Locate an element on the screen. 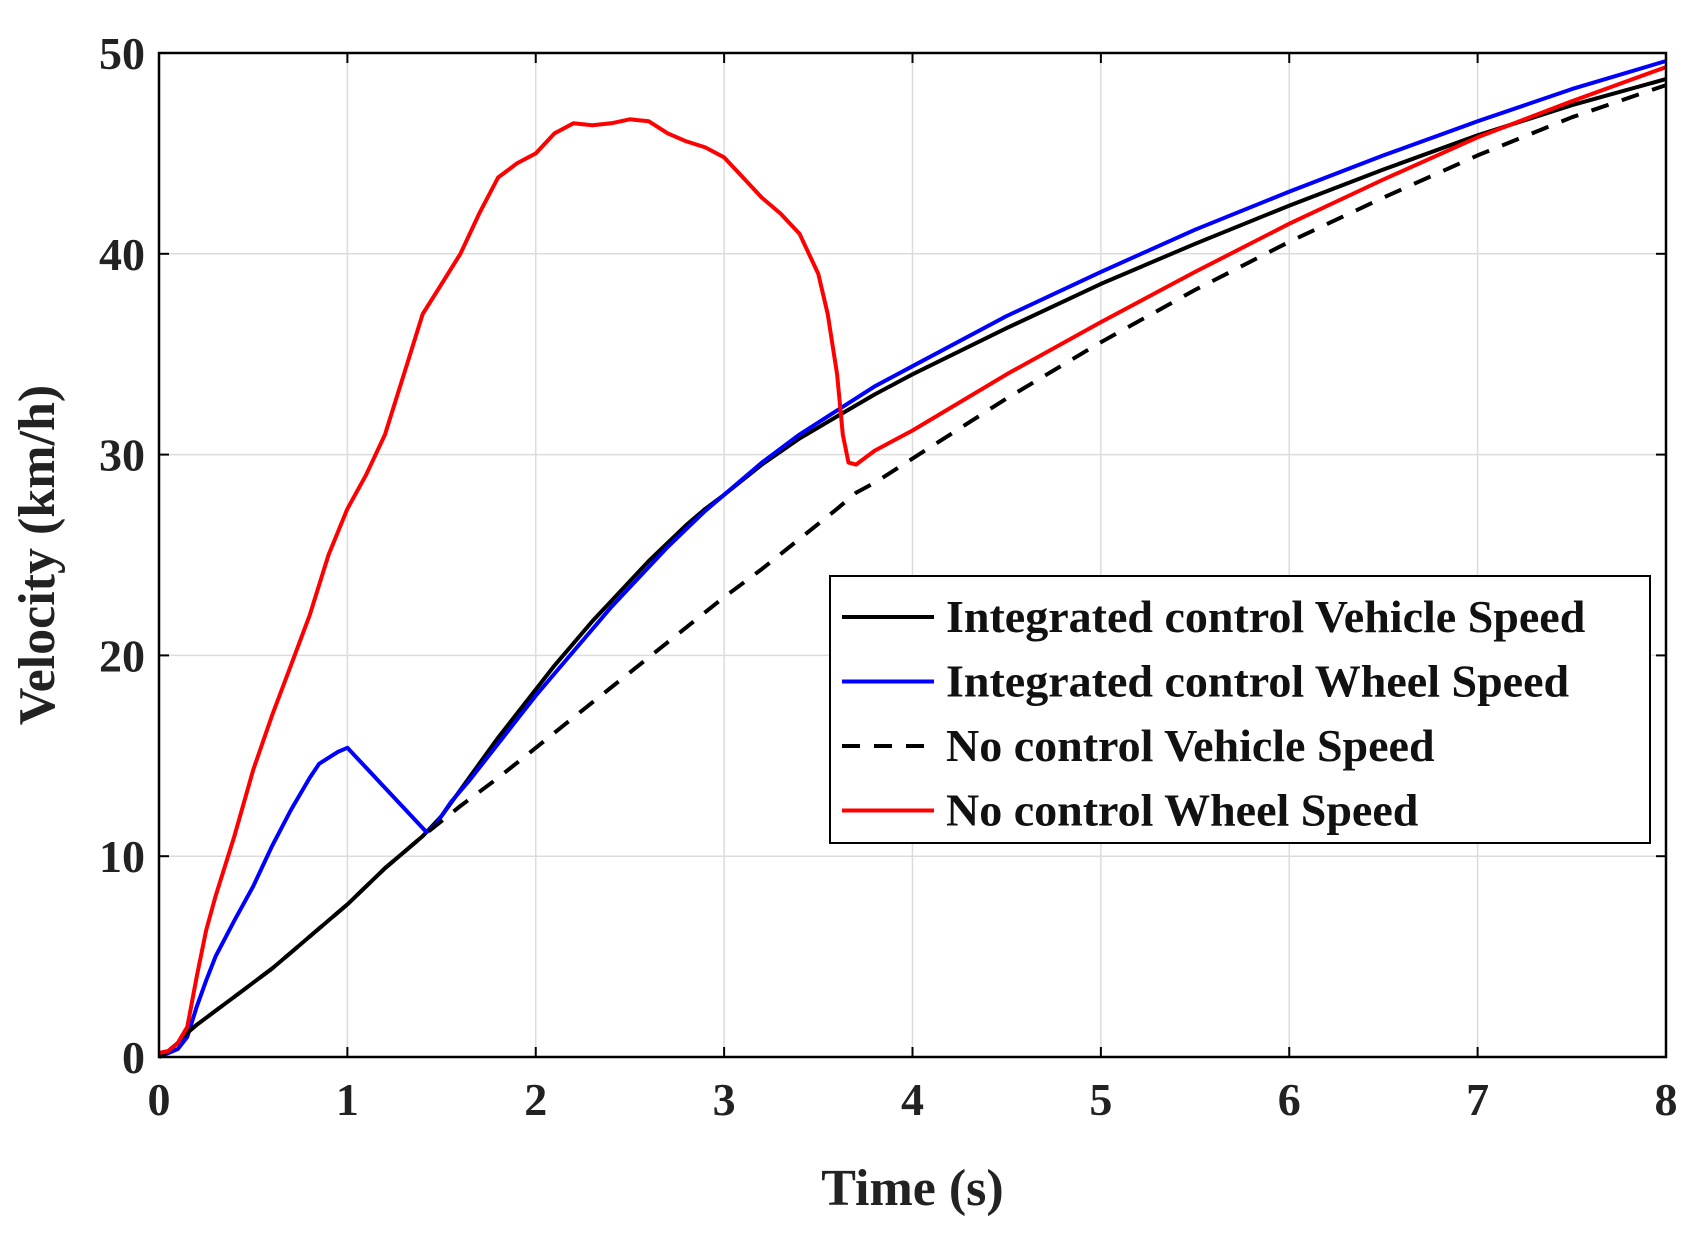  legend-label: No control Wheel Speed is located at coordinates (1182, 810).